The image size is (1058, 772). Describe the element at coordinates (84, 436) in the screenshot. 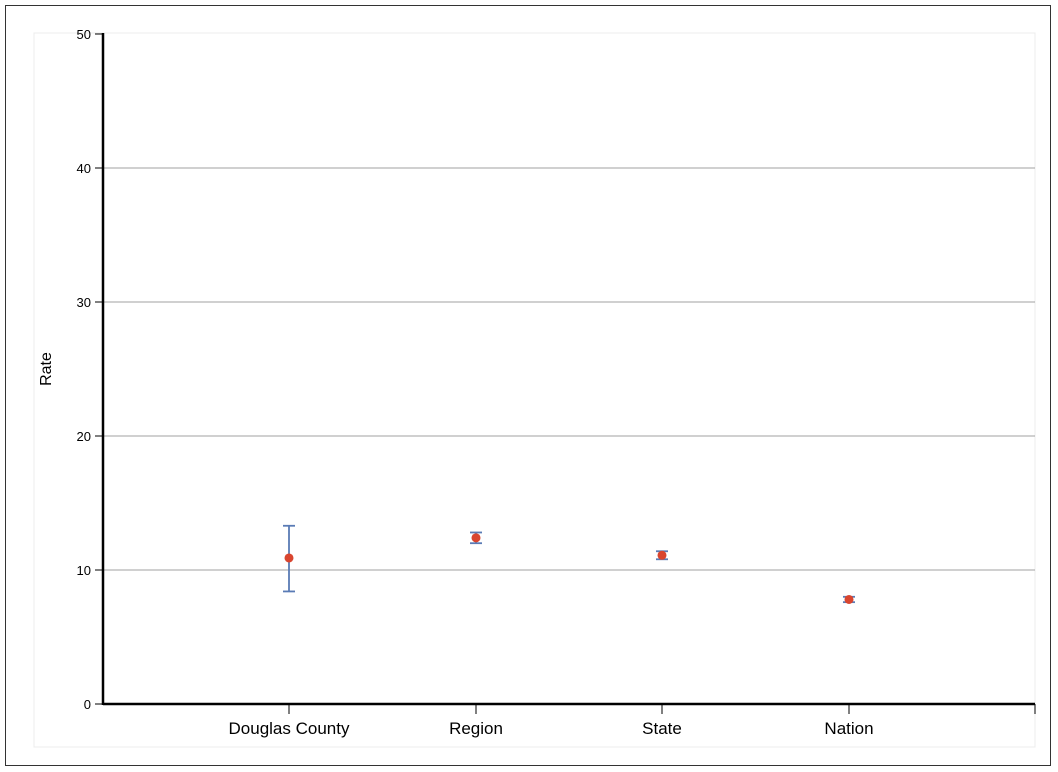

I see `y-tick-label: 20` at that location.